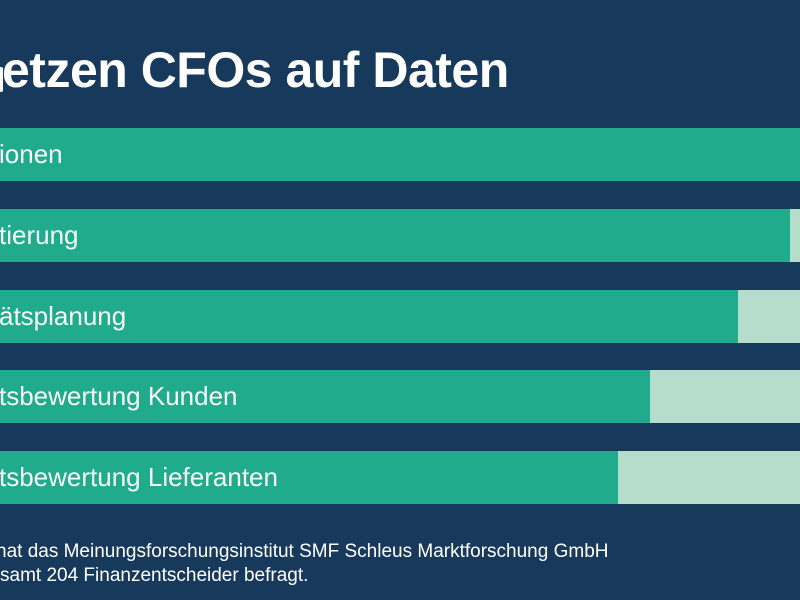 This screenshot has width=800, height=600. What do you see at coordinates (39, 235) in the screenshot?
I see `bar-label: tierung` at bounding box center [39, 235].